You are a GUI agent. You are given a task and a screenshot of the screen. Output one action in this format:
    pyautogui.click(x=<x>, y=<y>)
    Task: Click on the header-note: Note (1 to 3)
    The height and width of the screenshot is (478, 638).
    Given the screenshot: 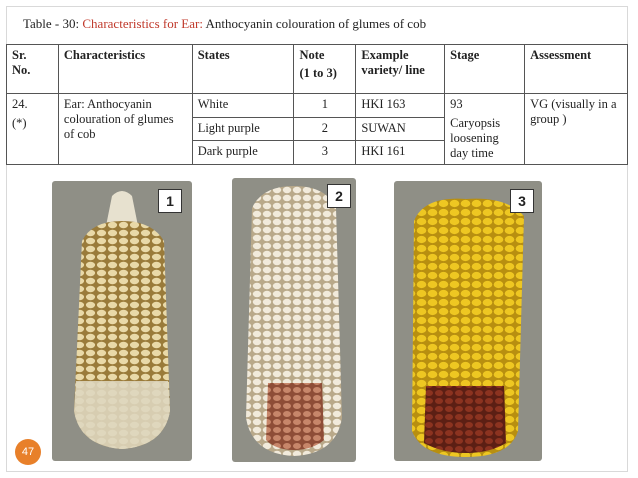 What is the action you would take?
    pyautogui.click(x=325, y=69)
    